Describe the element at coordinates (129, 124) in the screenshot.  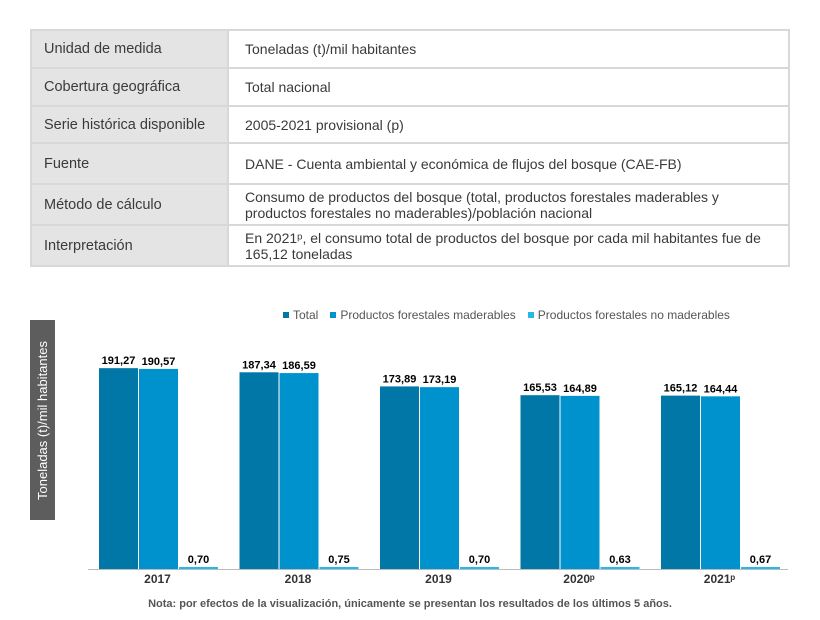
I see `info-key: Serie histórica disponible` at that location.